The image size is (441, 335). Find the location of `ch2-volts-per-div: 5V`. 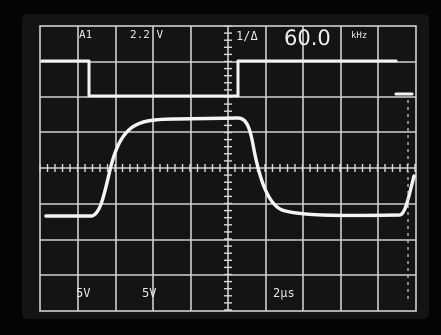

ch2-volts-per-div: 5V is located at coordinates (149, 293).